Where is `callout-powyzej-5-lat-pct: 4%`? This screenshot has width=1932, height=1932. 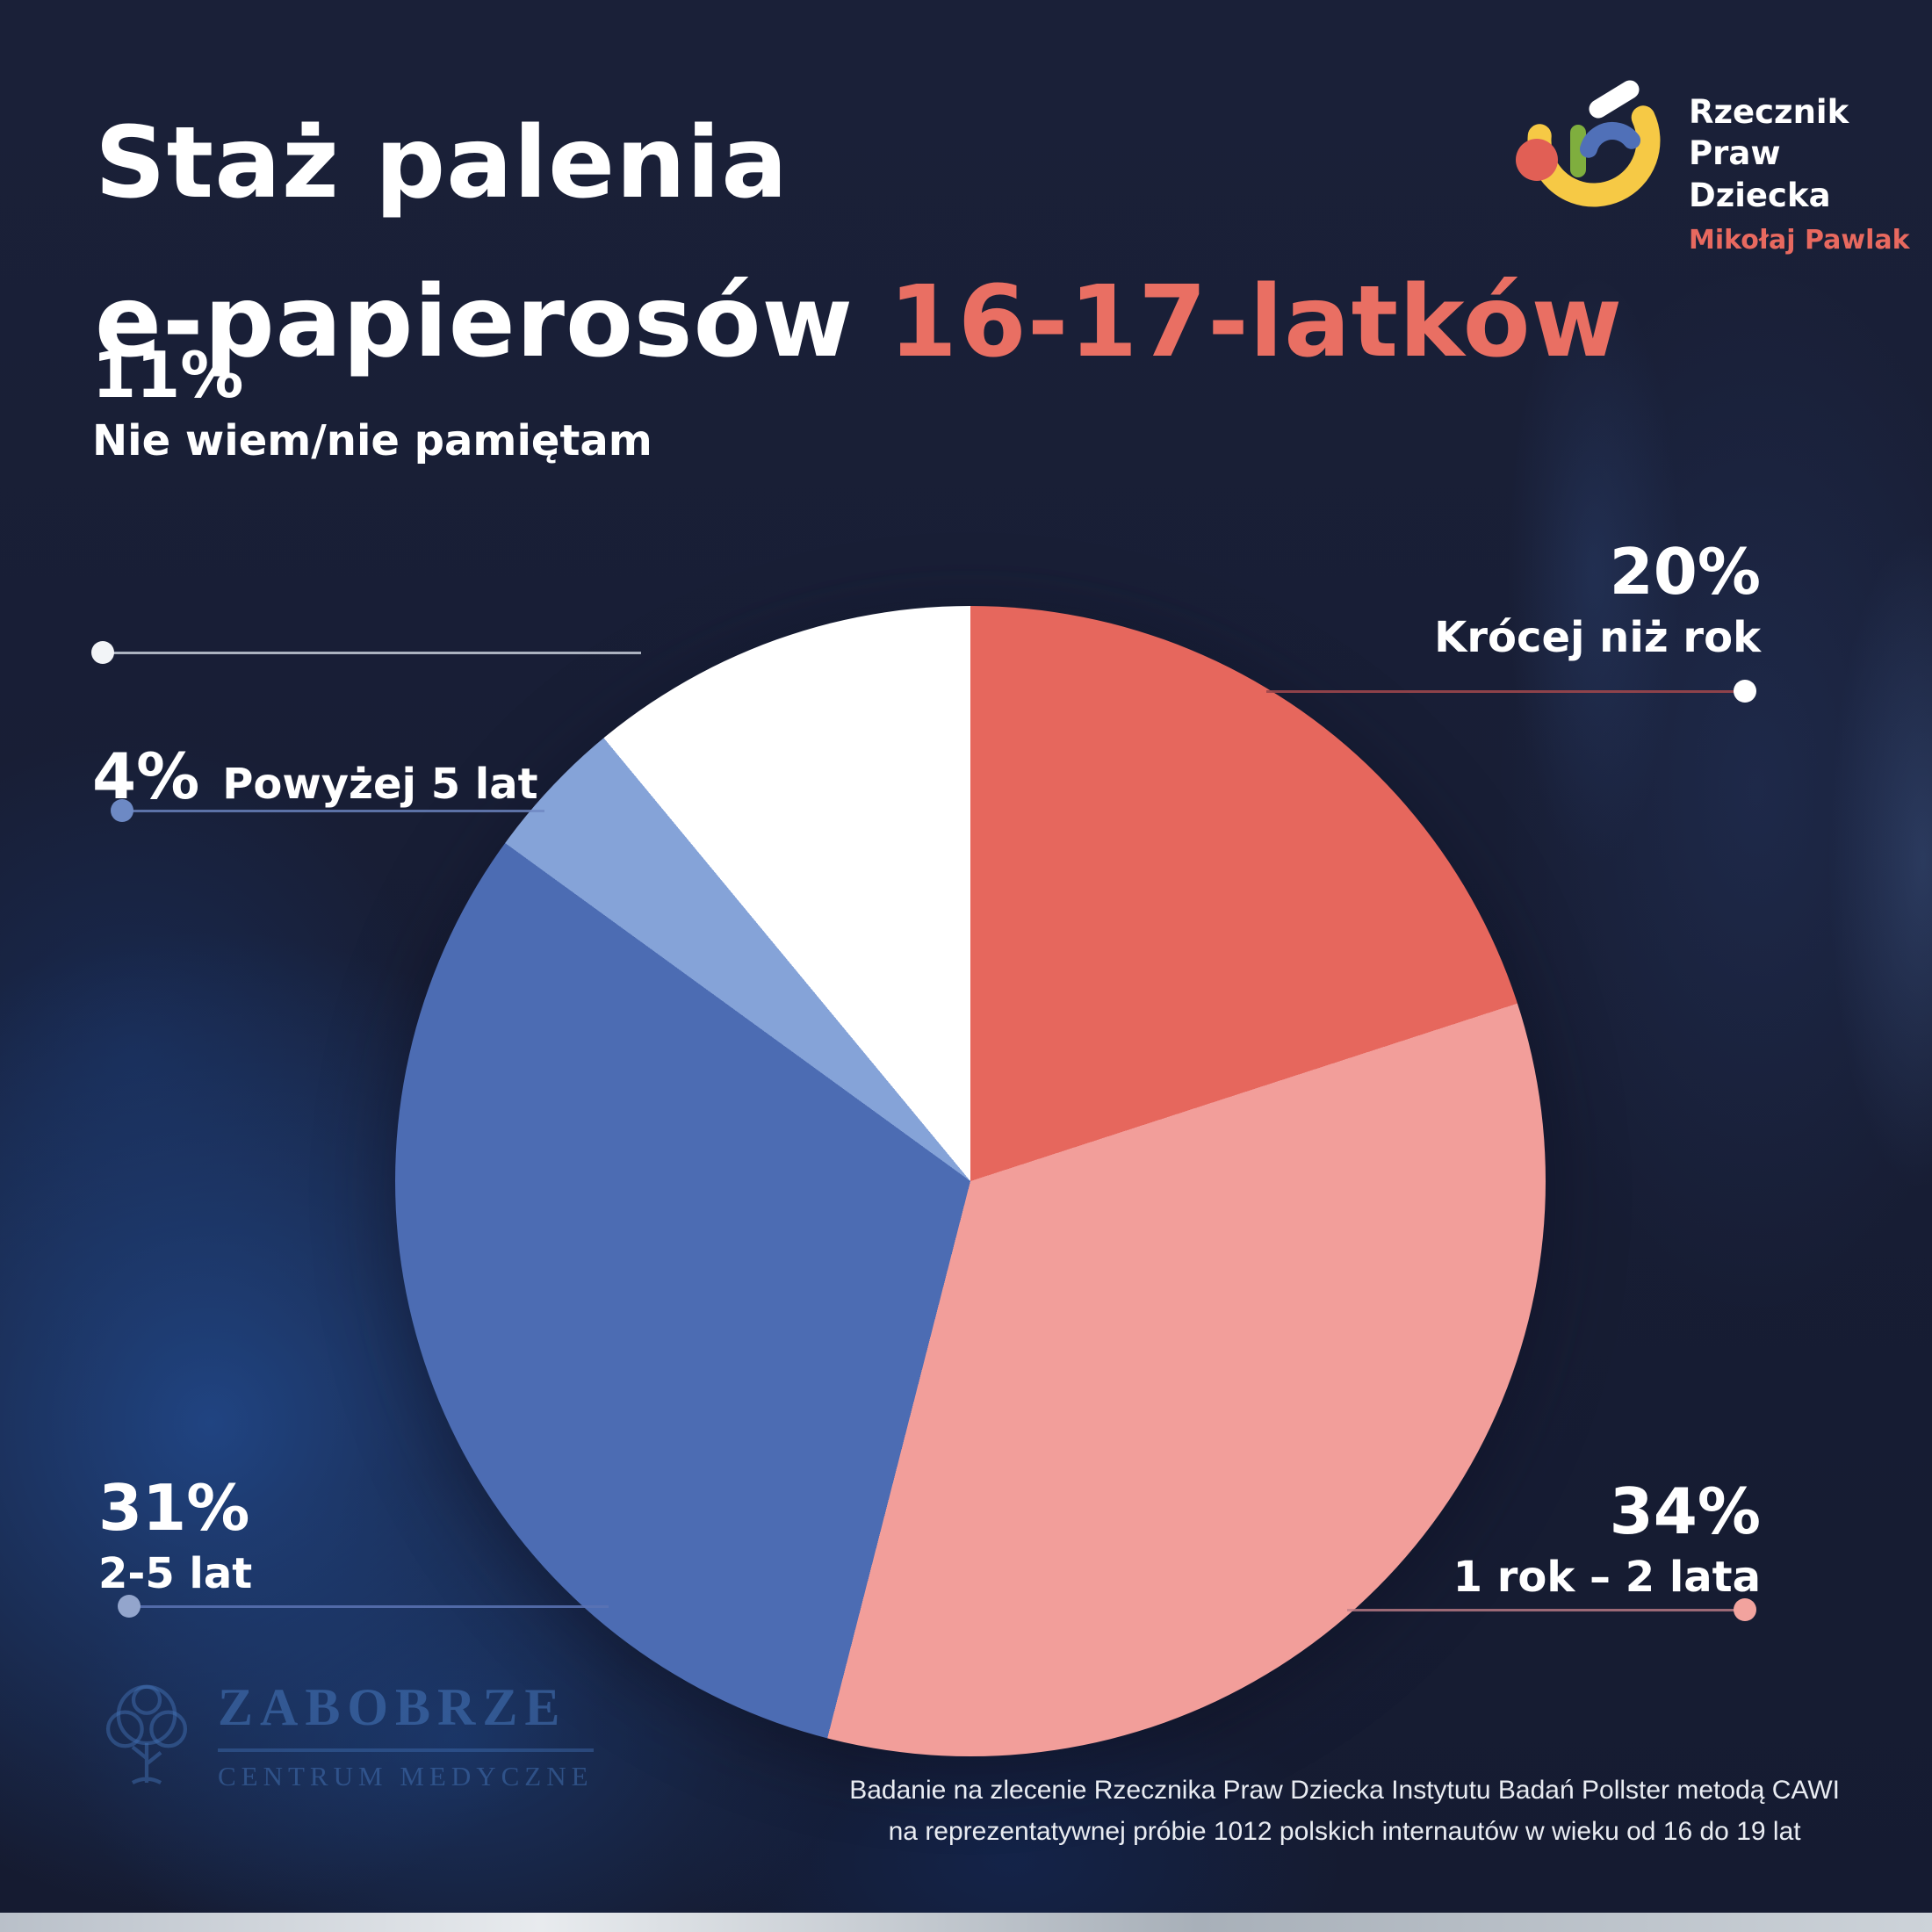
callout-powyzej-5-lat-pct: 4% is located at coordinates (146, 776).